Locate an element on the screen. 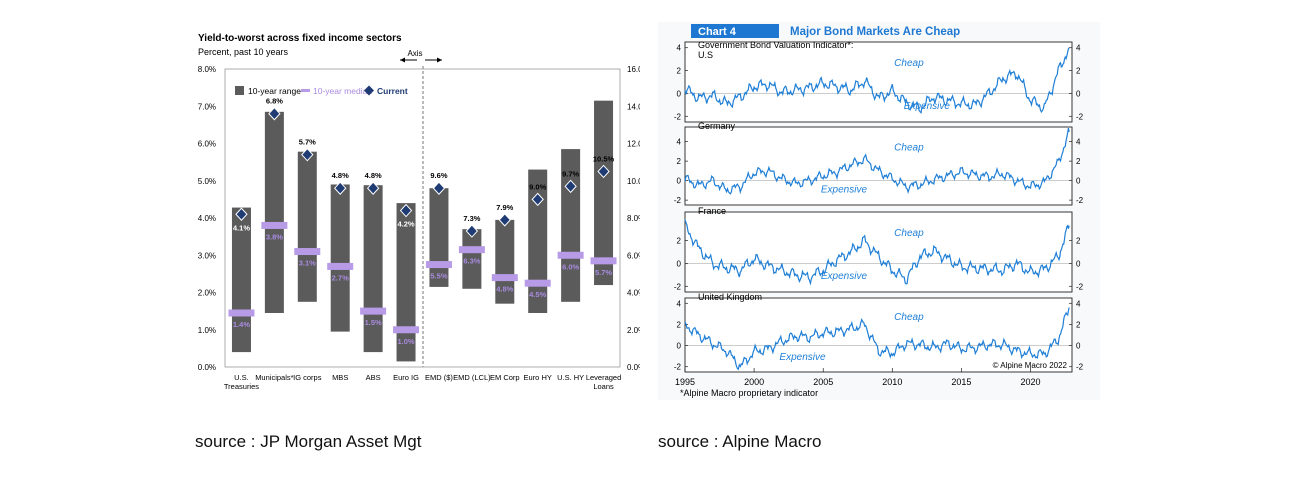 This screenshot has height=482, width=1300. category-label: Euro IG is located at coordinates (406, 377).